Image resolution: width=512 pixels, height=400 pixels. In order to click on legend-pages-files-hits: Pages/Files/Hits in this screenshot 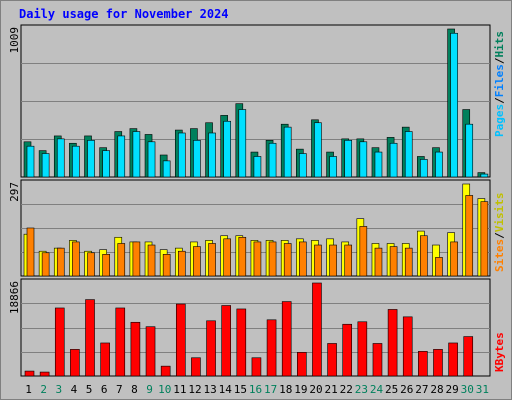, I will do `click(499, 84)`.